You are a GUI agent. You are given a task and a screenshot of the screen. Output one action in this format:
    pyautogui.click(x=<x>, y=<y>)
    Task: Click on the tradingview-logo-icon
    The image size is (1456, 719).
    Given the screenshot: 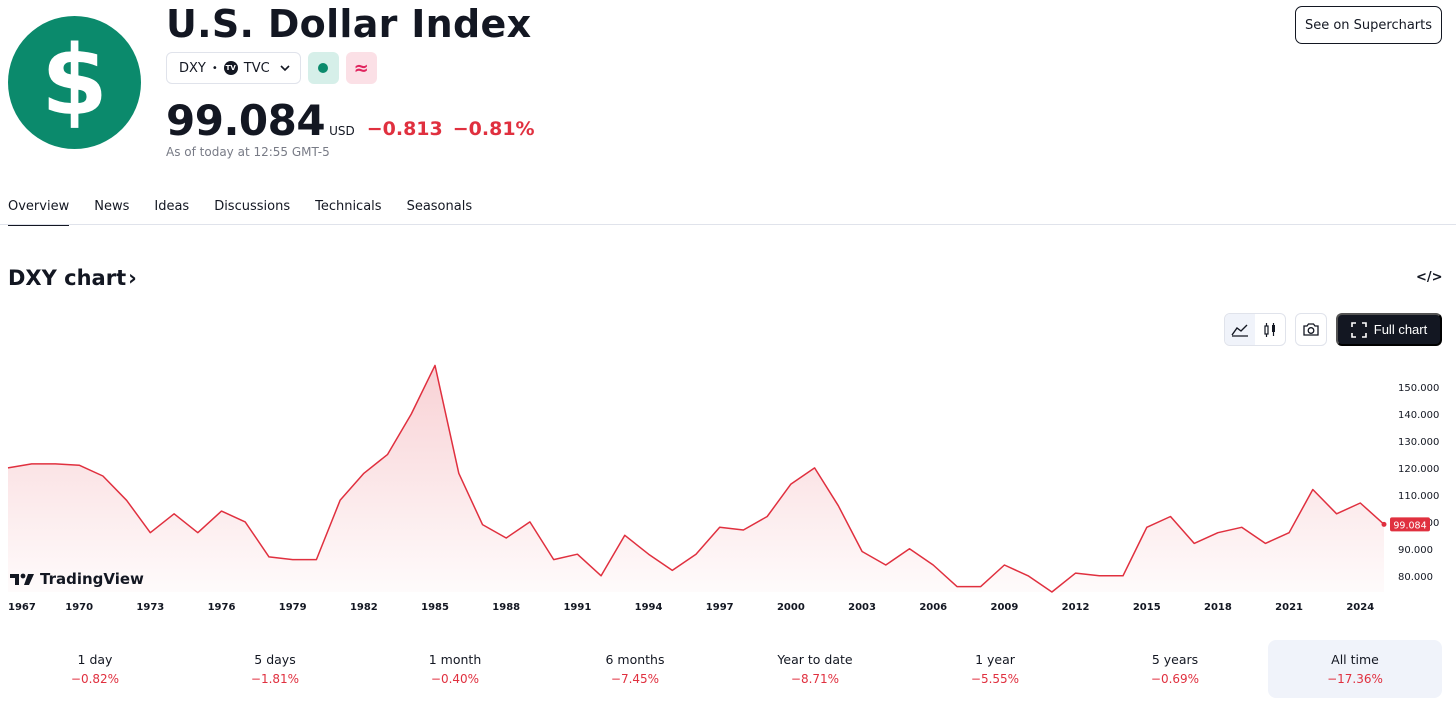 What is the action you would take?
    pyautogui.click(x=22, y=579)
    